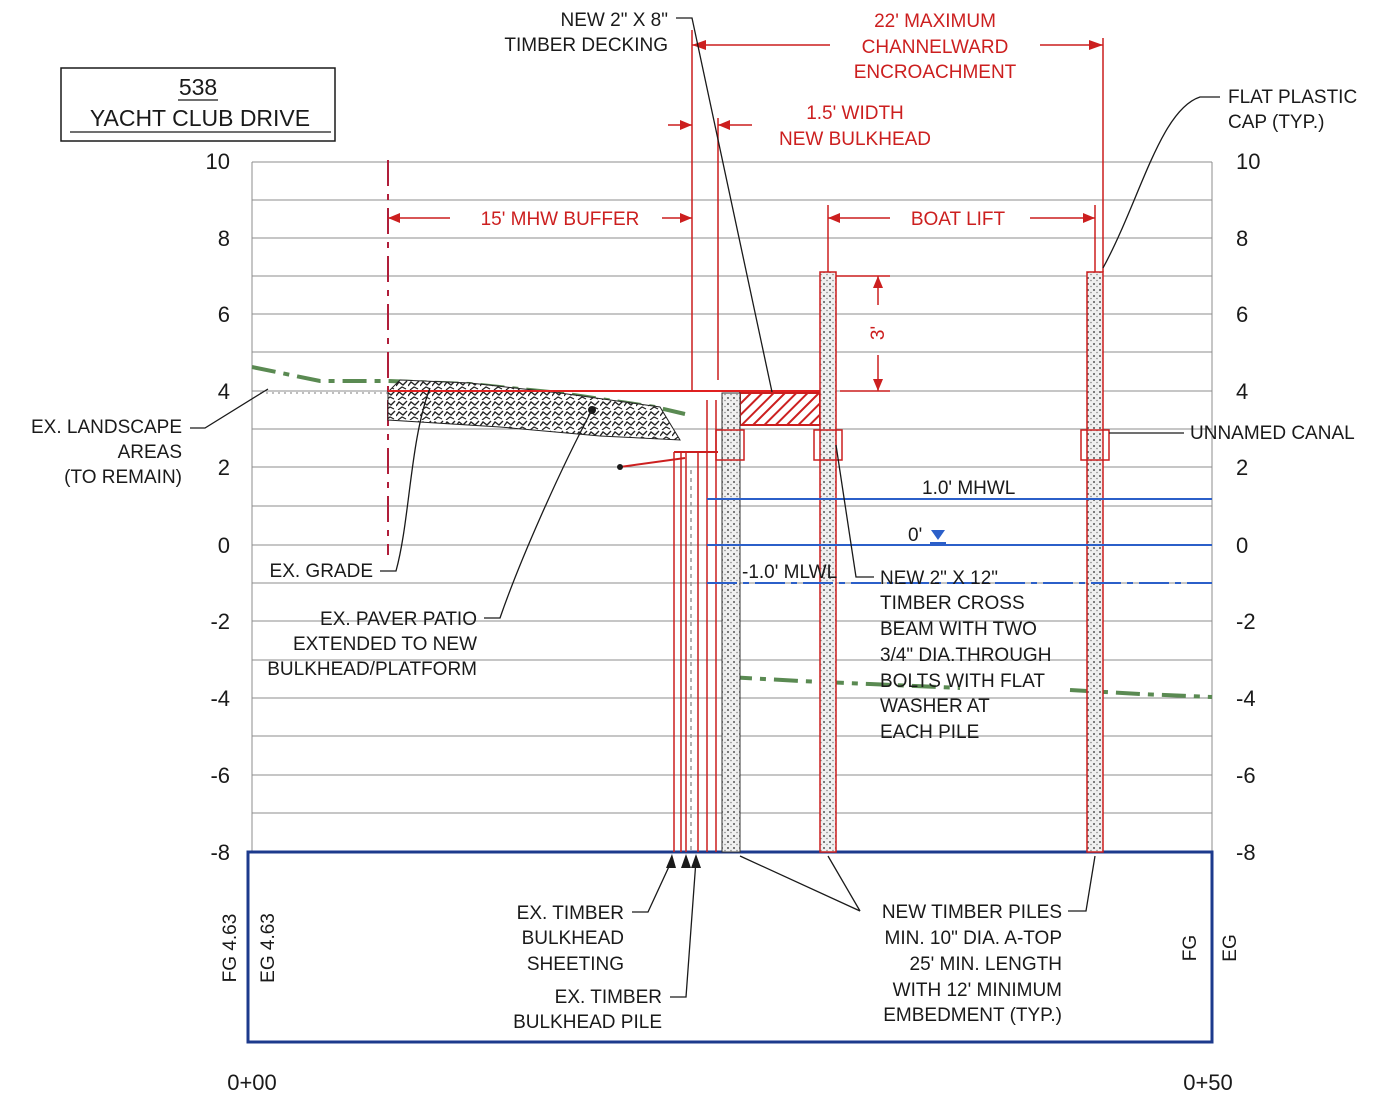 The height and width of the screenshot is (1099, 1388). I want to click on paver-patio, so click(534, 410).